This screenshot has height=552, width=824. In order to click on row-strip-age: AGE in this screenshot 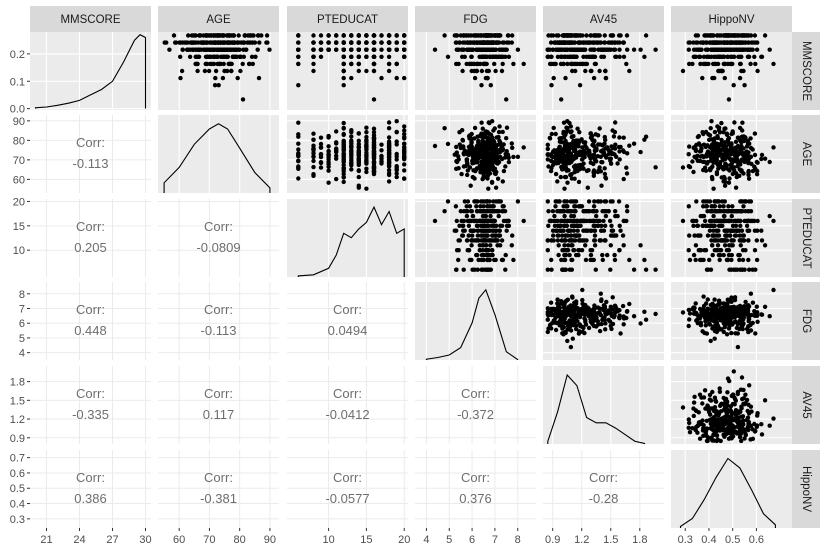, I will do `click(806, 154)`.